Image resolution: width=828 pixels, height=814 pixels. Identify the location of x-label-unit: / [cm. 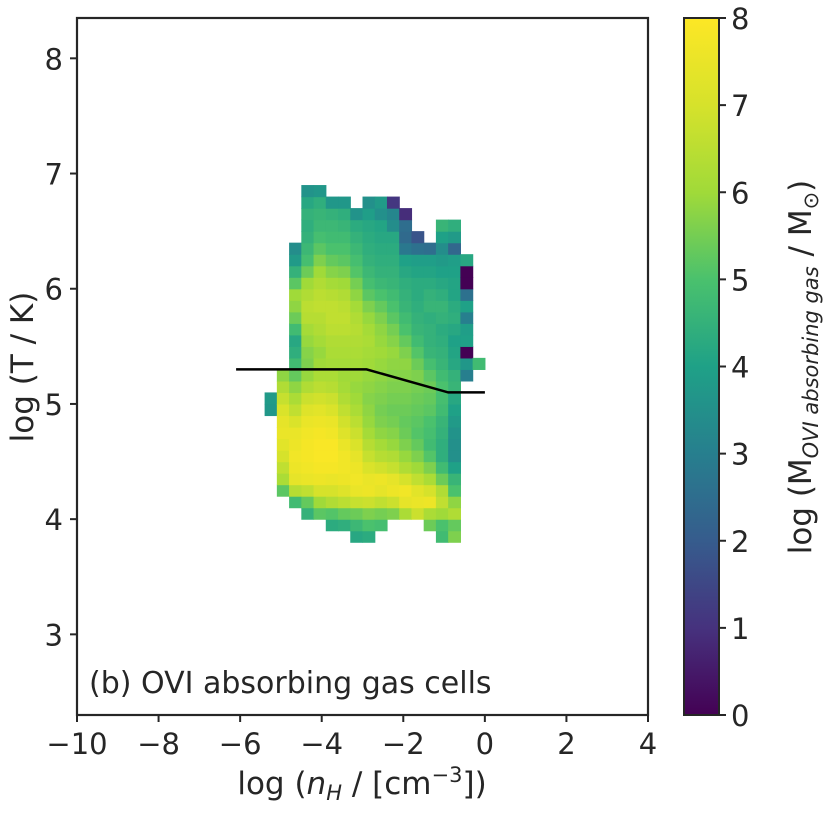
(387, 784).